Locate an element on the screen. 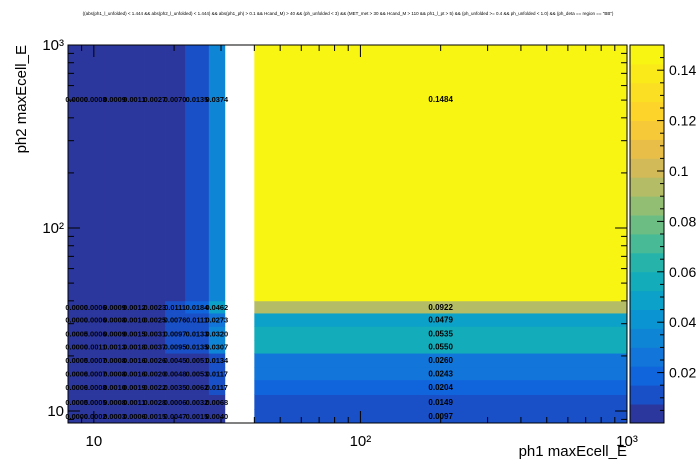  cell-value-label: 0.0032 is located at coordinates (197, 402).